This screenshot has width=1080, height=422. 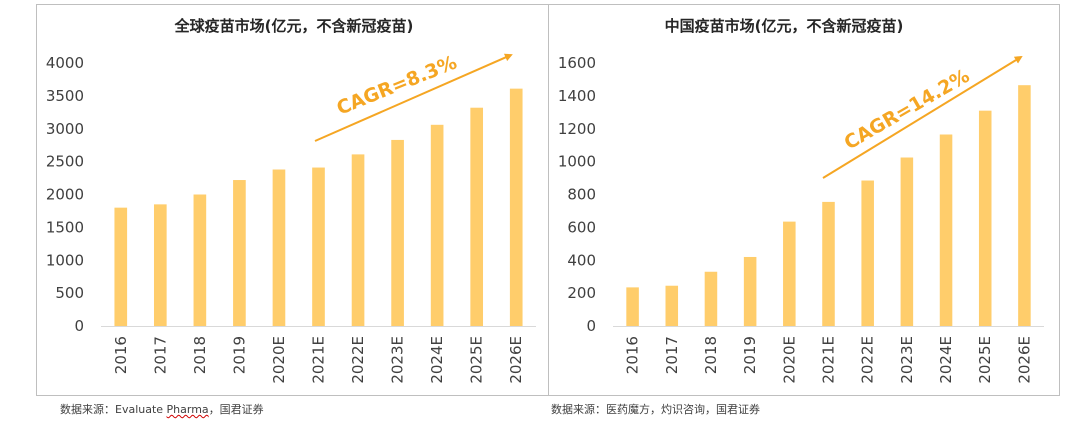 What do you see at coordinates (65, 63) in the screenshot?
I see `y-tick-label: 4000` at bounding box center [65, 63].